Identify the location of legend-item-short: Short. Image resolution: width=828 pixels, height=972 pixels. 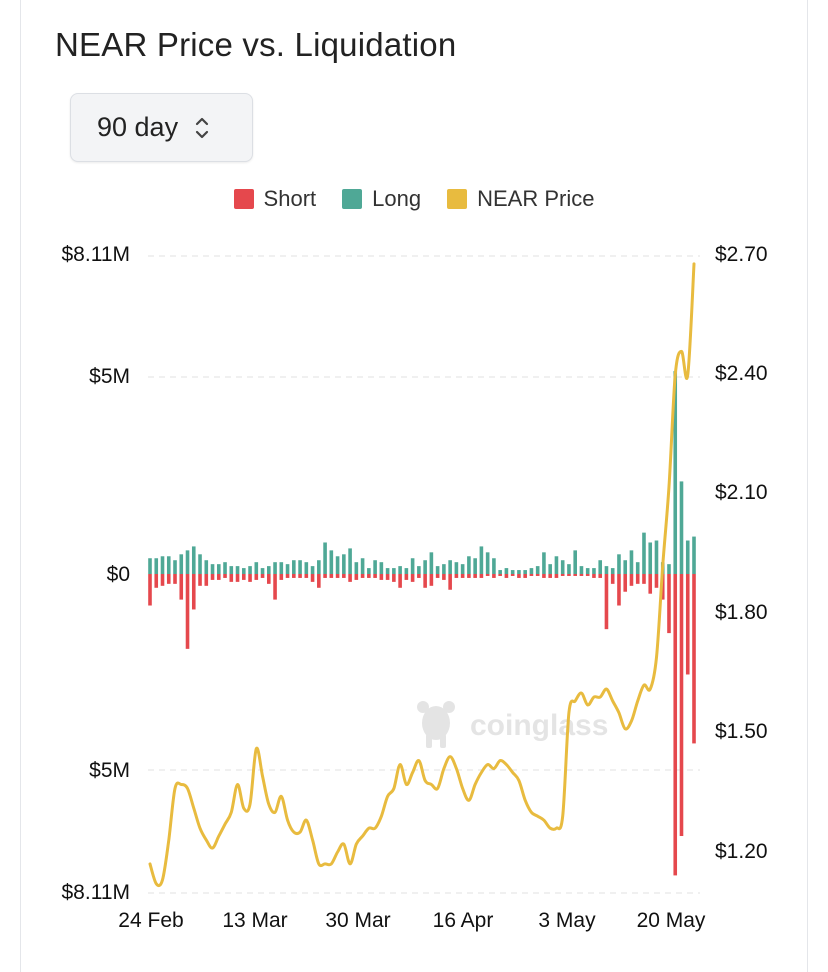
(275, 199).